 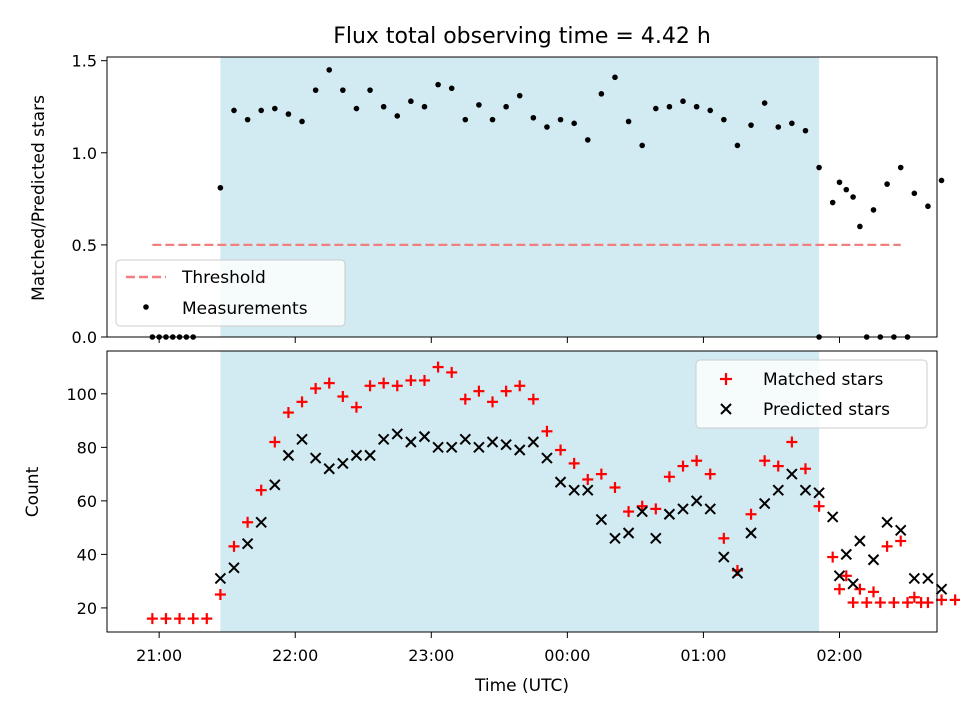 I want to click on legend-label: Threshold, so click(x=223, y=278).